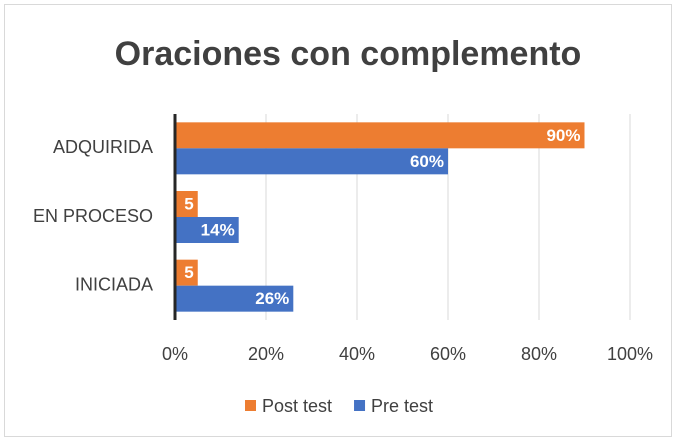  Describe the element at coordinates (563, 135) in the screenshot. I see `data-label: 90%` at that location.